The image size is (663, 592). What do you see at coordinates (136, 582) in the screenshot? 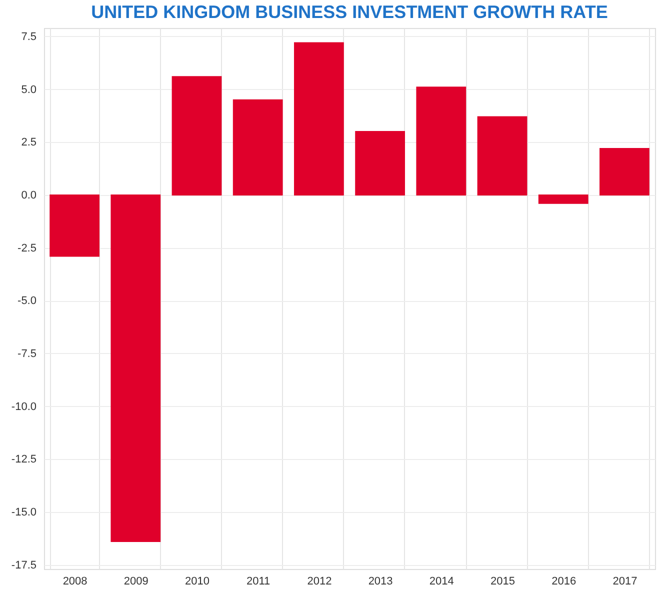
I see `x-tick-label: 2009` at bounding box center [136, 582].